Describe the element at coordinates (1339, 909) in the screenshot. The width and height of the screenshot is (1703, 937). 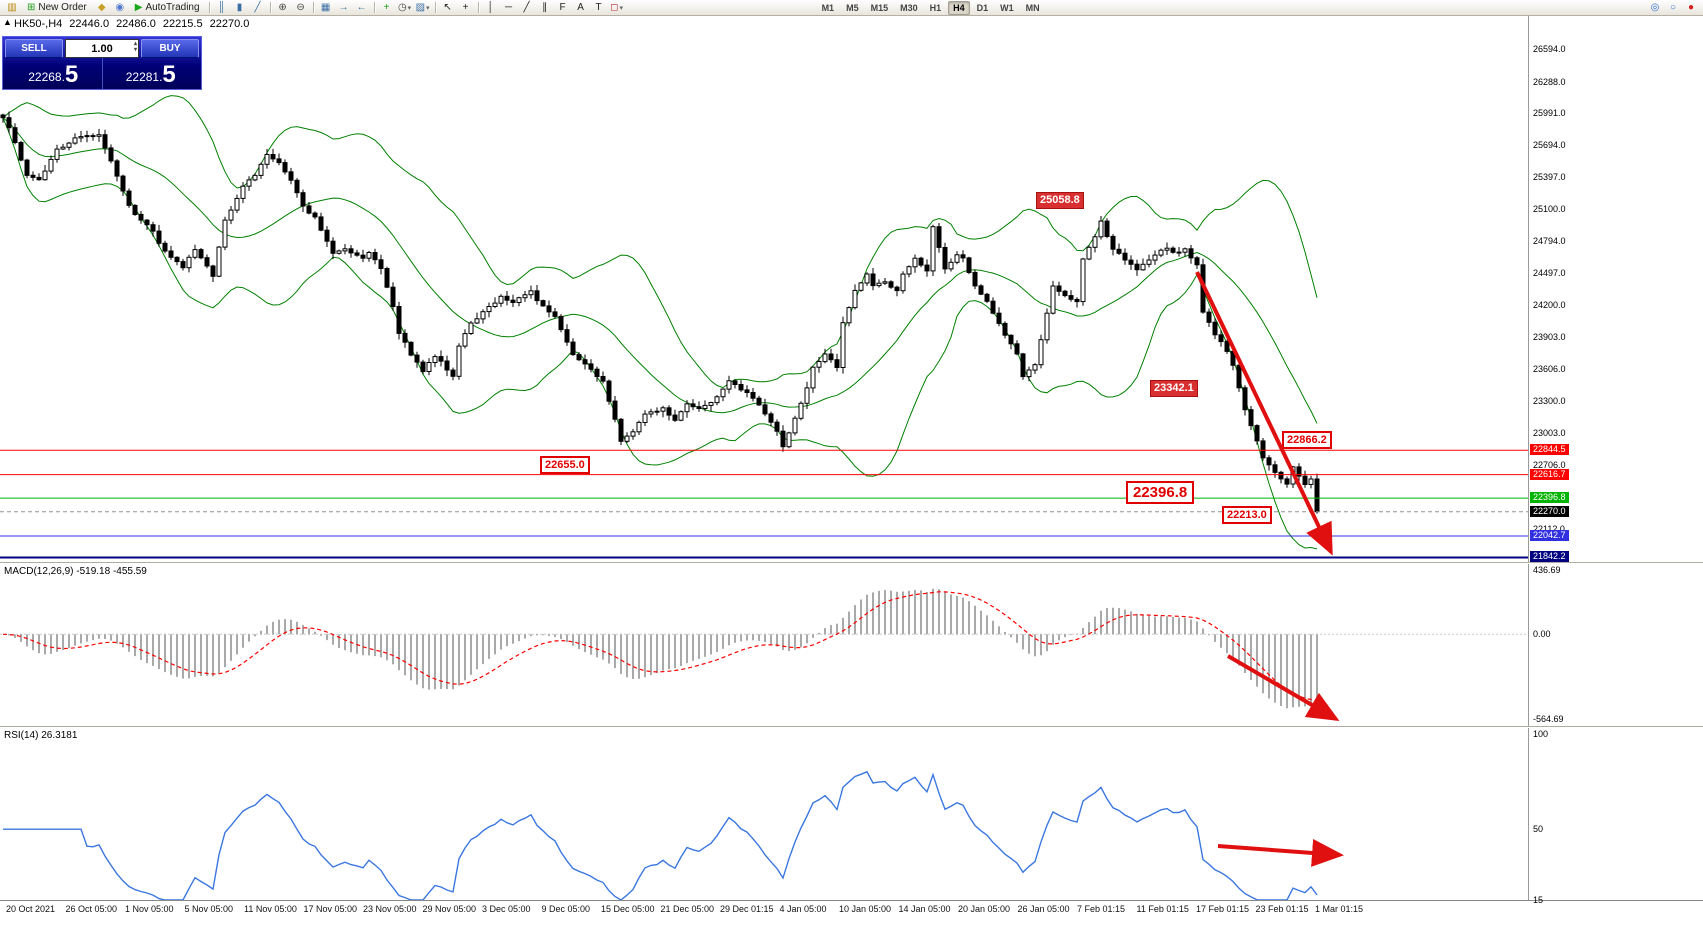
I see `time-axis-label: 1 Mar 01:15` at that location.